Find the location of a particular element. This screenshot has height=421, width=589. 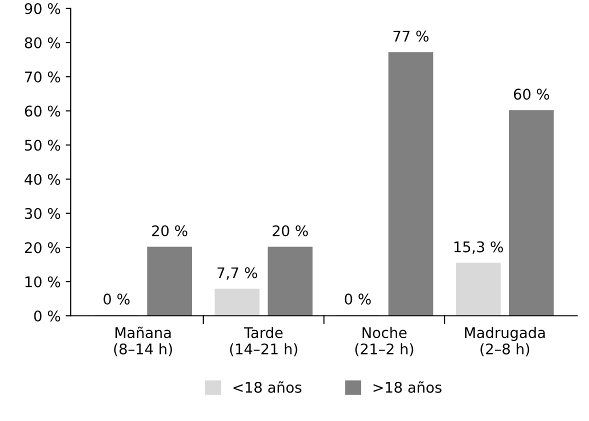

y-tick-label: 90 % is located at coordinates (42, 8).